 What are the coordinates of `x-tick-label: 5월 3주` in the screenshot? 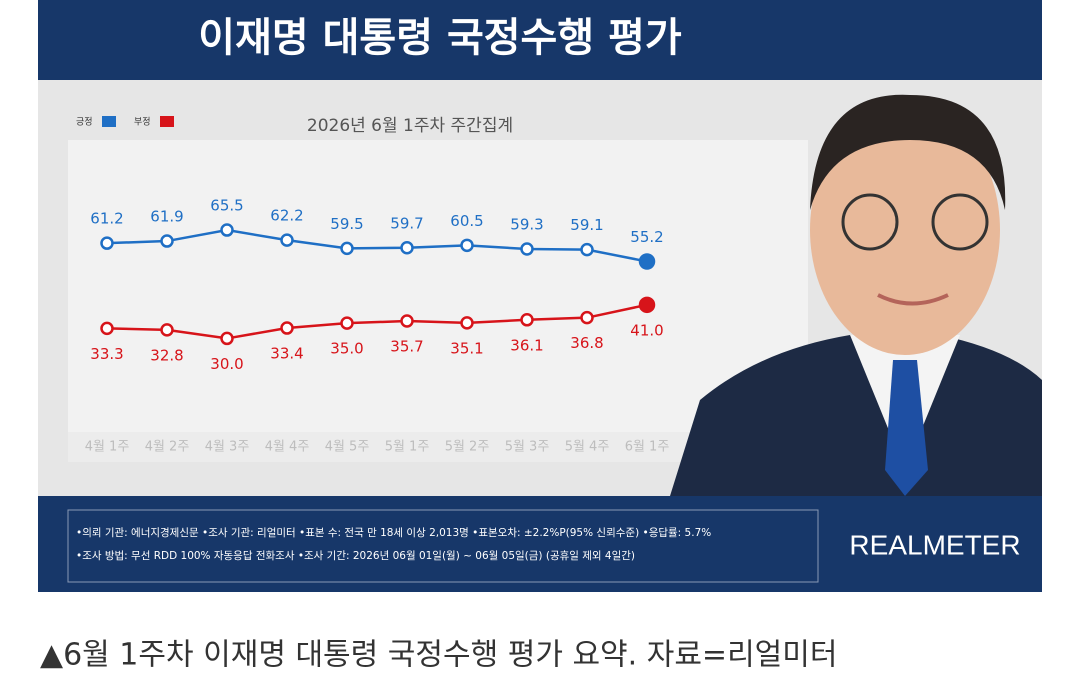 It's located at (527, 447).